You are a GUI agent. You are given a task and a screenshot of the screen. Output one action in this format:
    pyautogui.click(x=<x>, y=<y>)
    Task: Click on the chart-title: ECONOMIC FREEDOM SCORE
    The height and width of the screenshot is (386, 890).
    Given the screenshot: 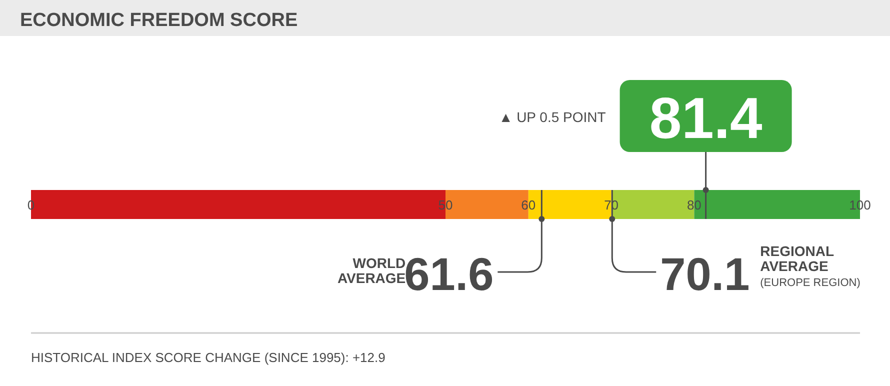 What is the action you would take?
    pyautogui.click(x=159, y=20)
    